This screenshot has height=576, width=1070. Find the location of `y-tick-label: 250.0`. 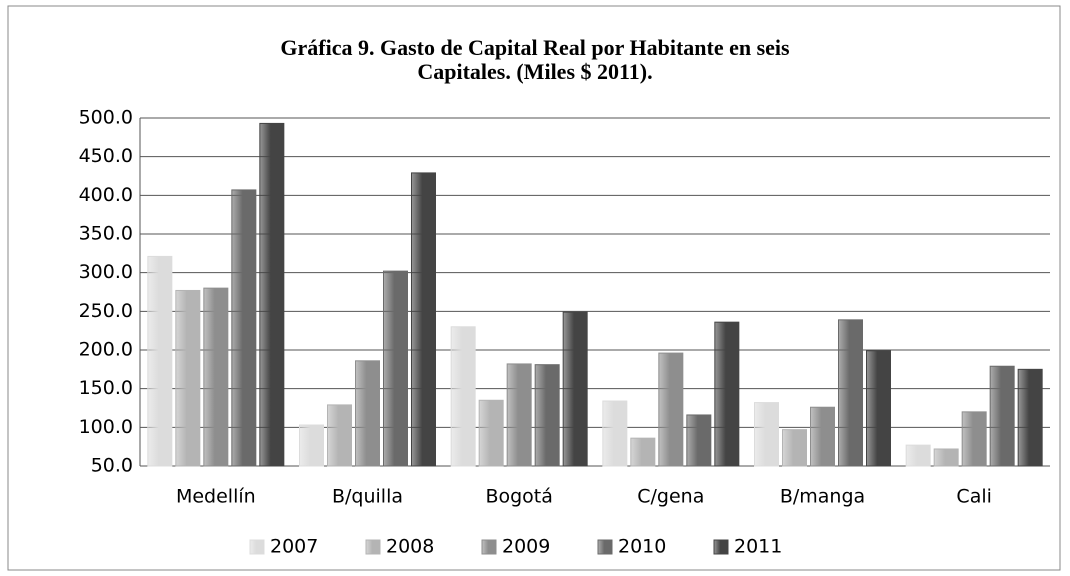

y-tick-label: 250.0 is located at coordinates (106, 311).